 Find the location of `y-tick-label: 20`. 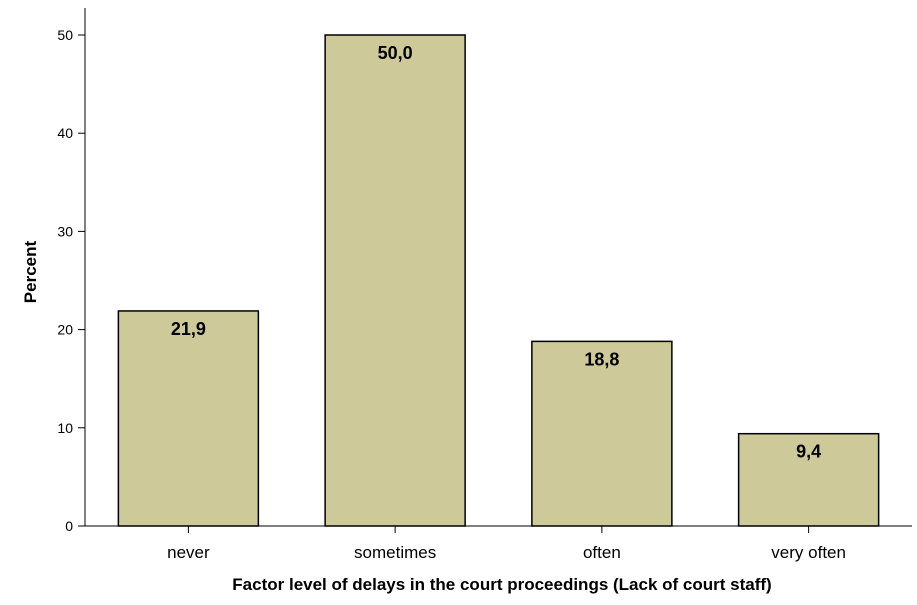

y-tick-label: 20 is located at coordinates (65, 330).